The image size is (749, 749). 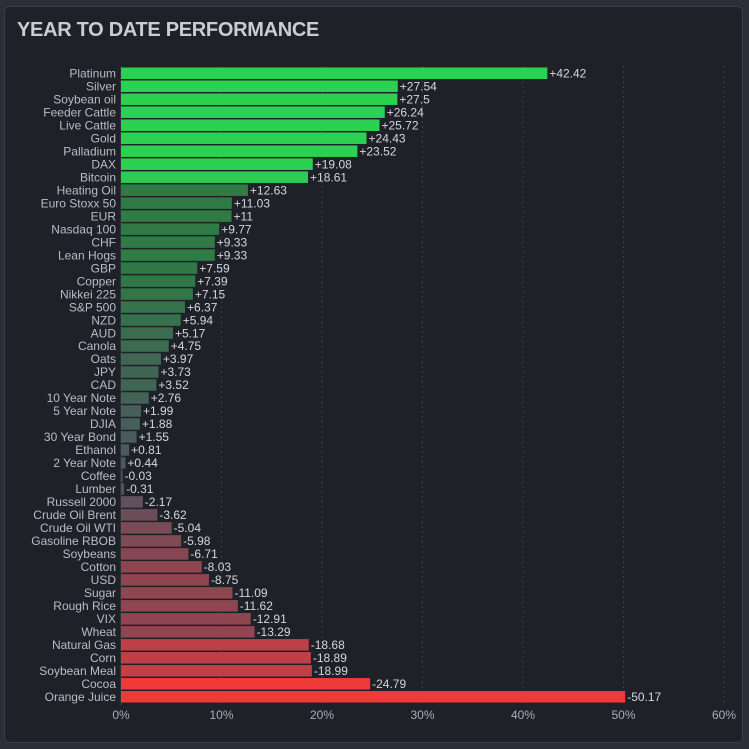 What do you see at coordinates (103, 268) in the screenshot?
I see `category-label: GBP` at bounding box center [103, 268].